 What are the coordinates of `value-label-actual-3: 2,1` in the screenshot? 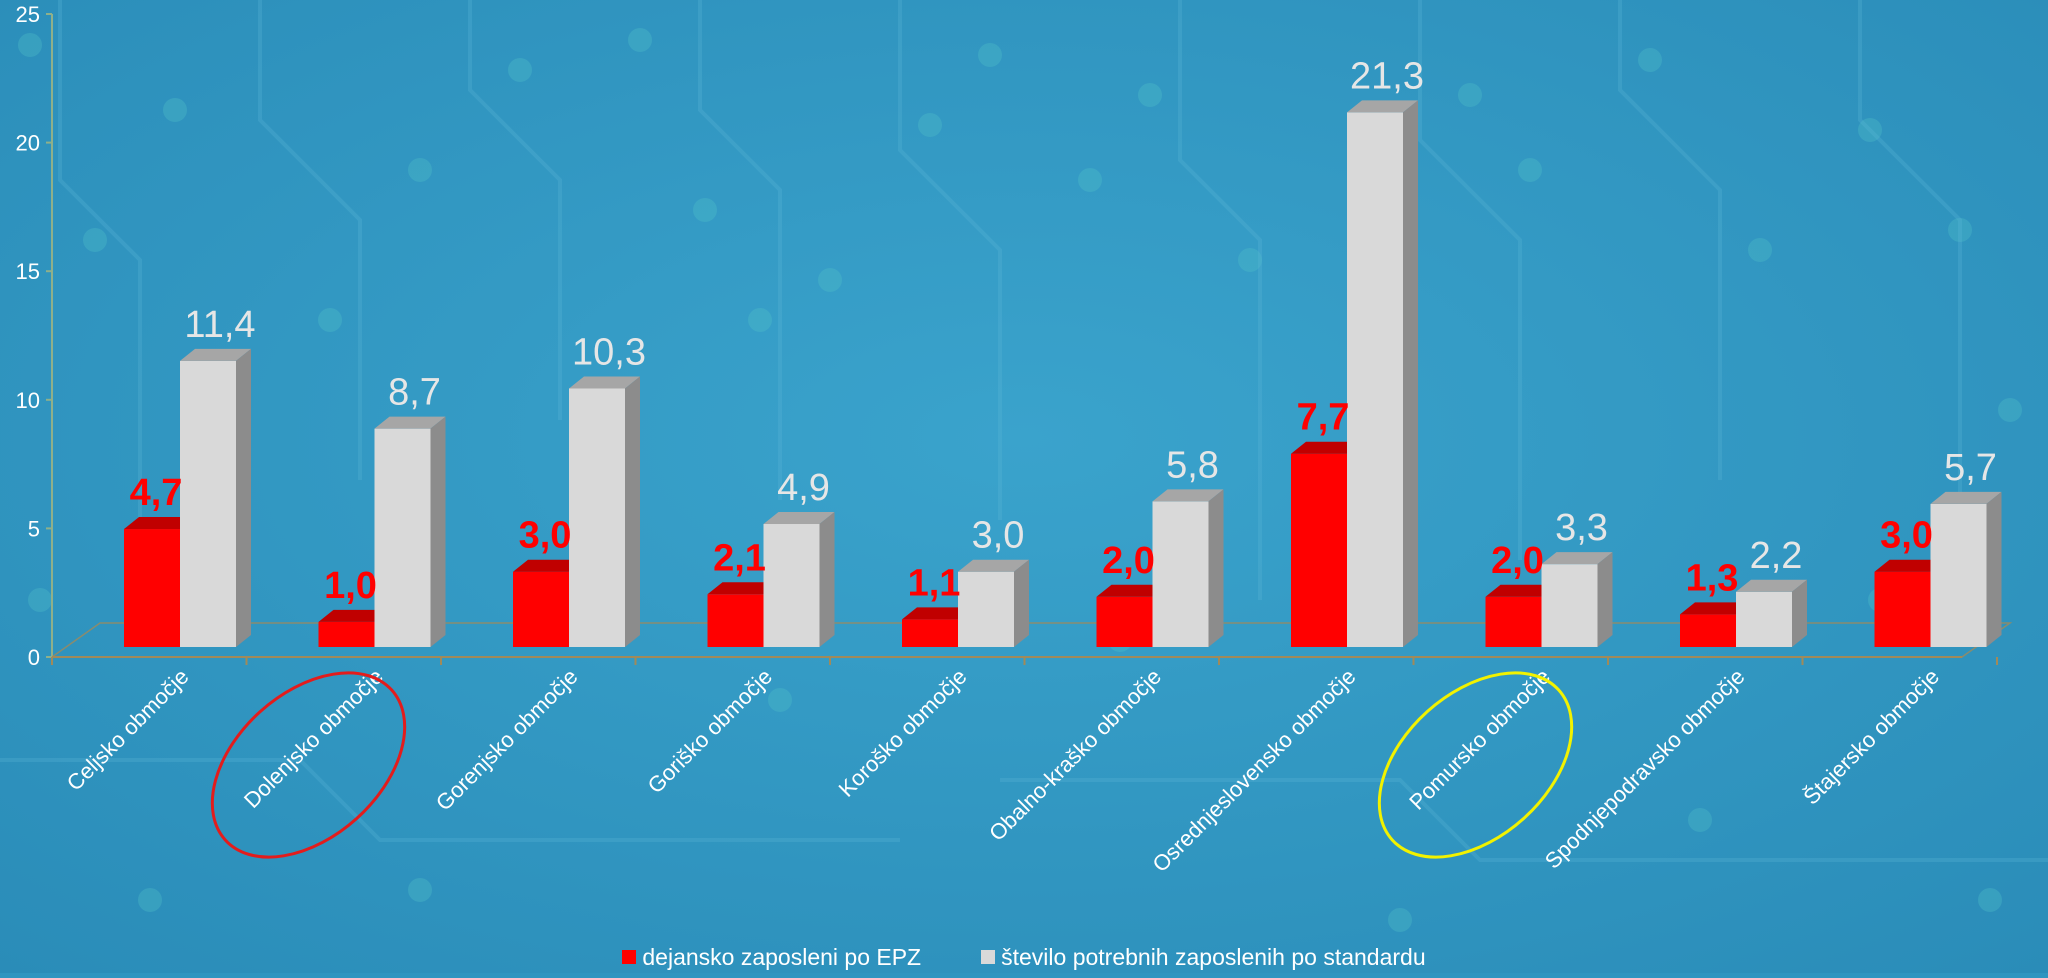 It's located at (739, 558).